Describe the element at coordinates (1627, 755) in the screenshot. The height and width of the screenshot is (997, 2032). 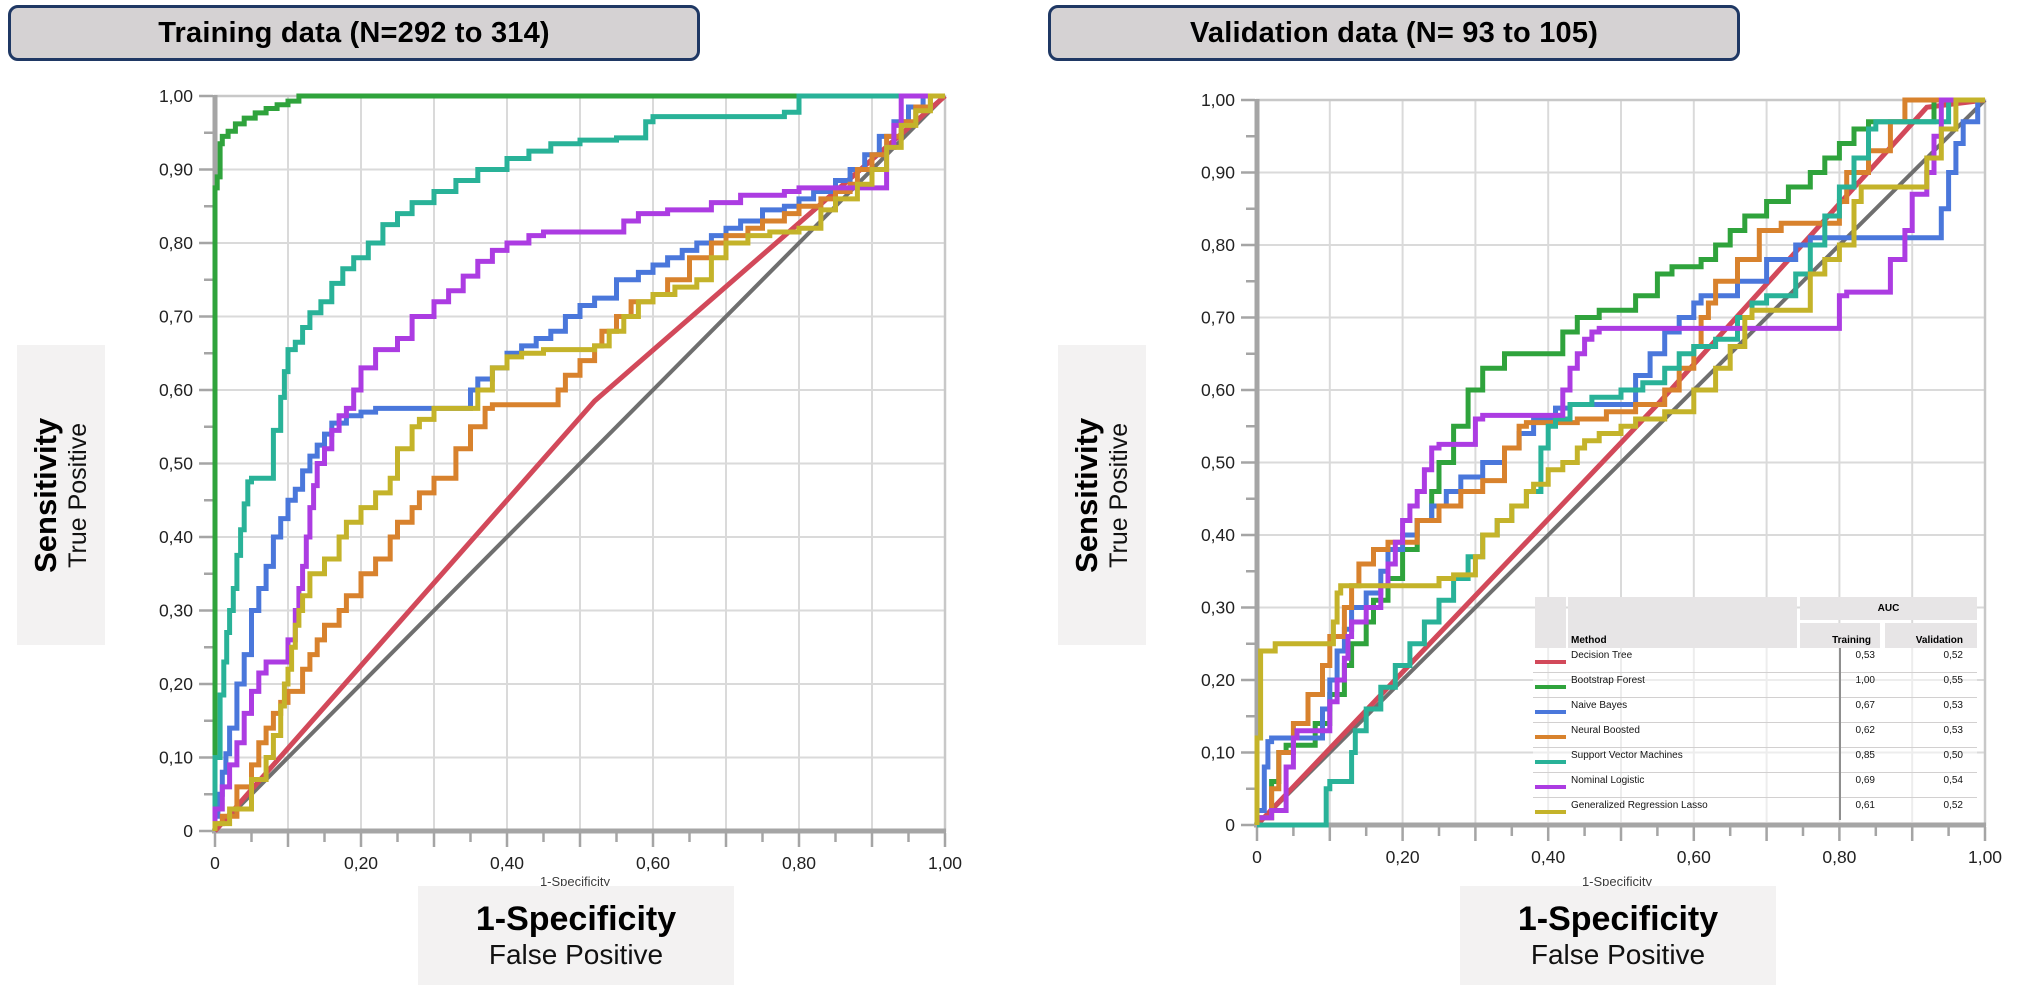
I see `legend-method-name: Support Vector Machines` at that location.